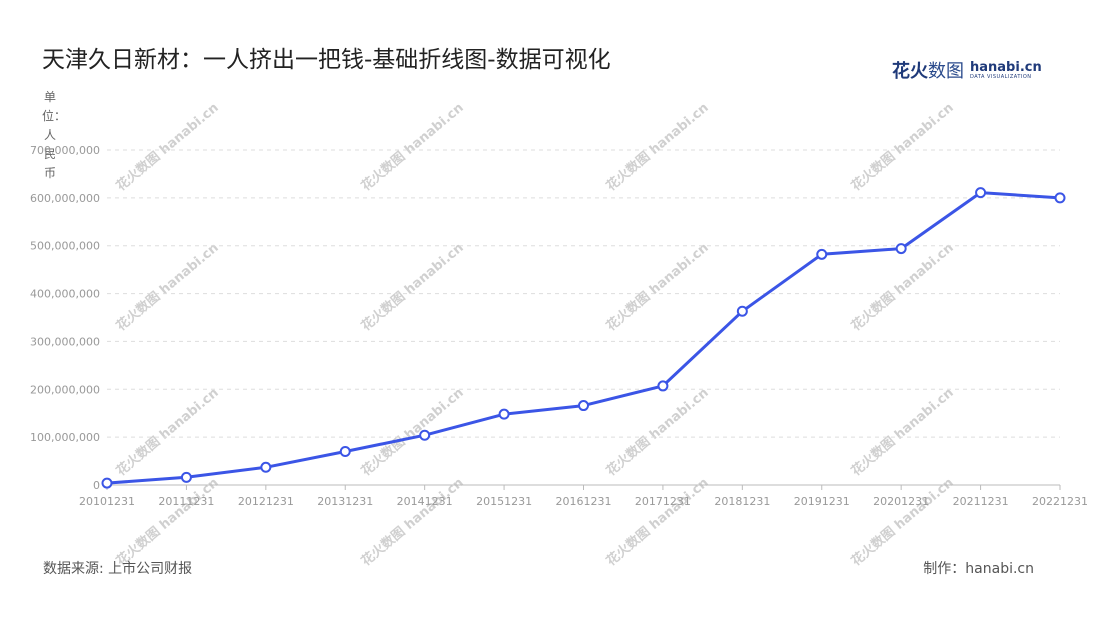 The height and width of the screenshot is (620, 1100). Describe the element at coordinates (65, 246) in the screenshot. I see `y-tick-label: 500,000,000` at that location.